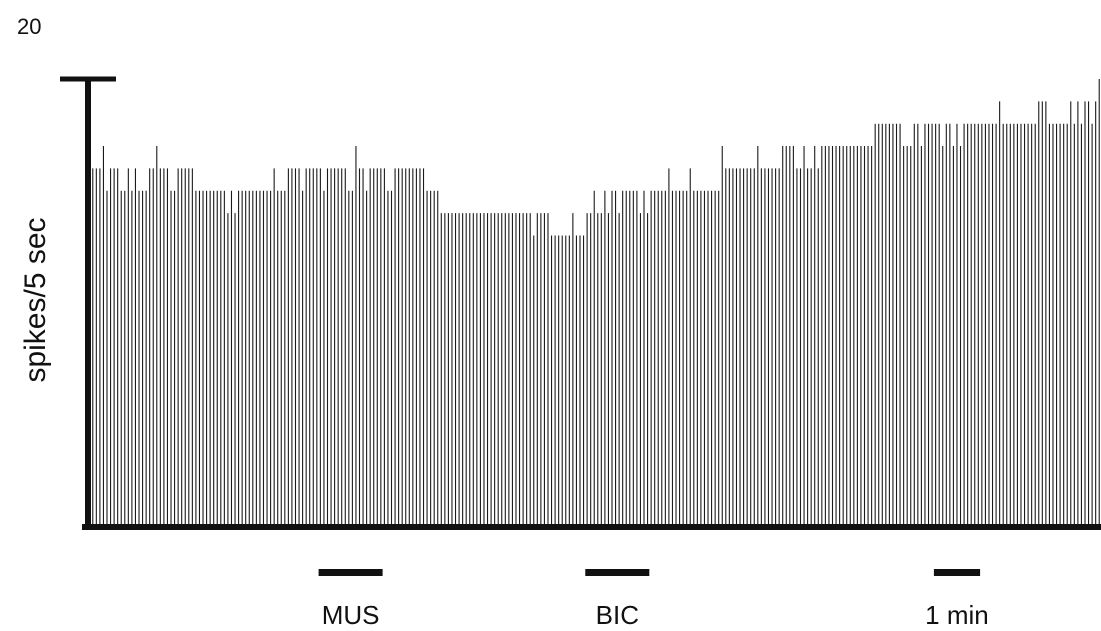 The width and height of the screenshot is (1101, 631). I want to click on marker-label-mus: MUS, so click(350, 615).